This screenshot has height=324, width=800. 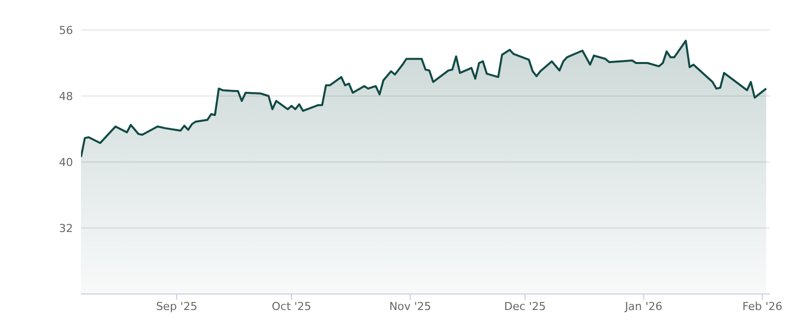 What do you see at coordinates (292, 306) in the screenshot?
I see `x-tick-label: Oct '25` at bounding box center [292, 306].